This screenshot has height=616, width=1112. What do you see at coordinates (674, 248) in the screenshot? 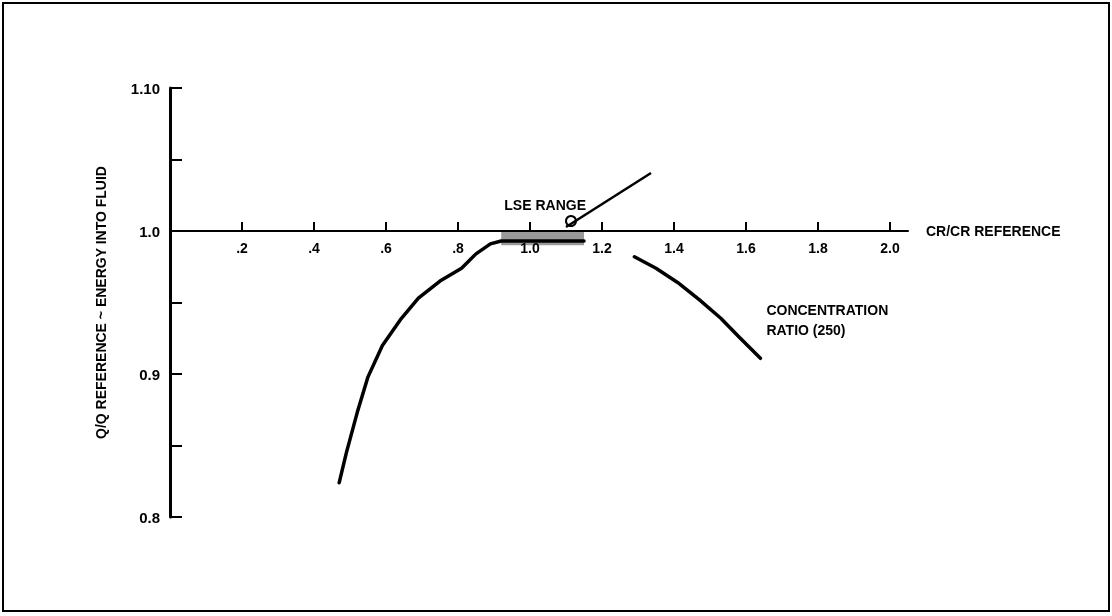
I see `x-tick-label: 1.4` at bounding box center [674, 248].